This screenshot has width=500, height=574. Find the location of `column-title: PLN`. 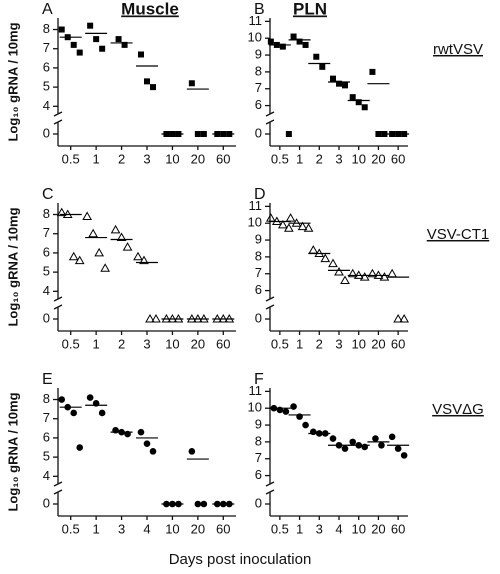

column-title: PLN is located at coordinates (310, 9).